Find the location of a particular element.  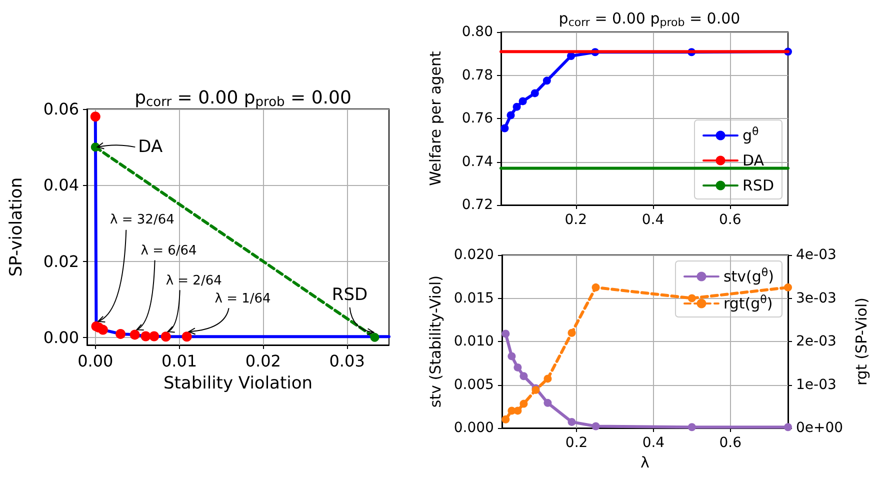

y-tick-label: 0.74 is located at coordinates (478, 162).